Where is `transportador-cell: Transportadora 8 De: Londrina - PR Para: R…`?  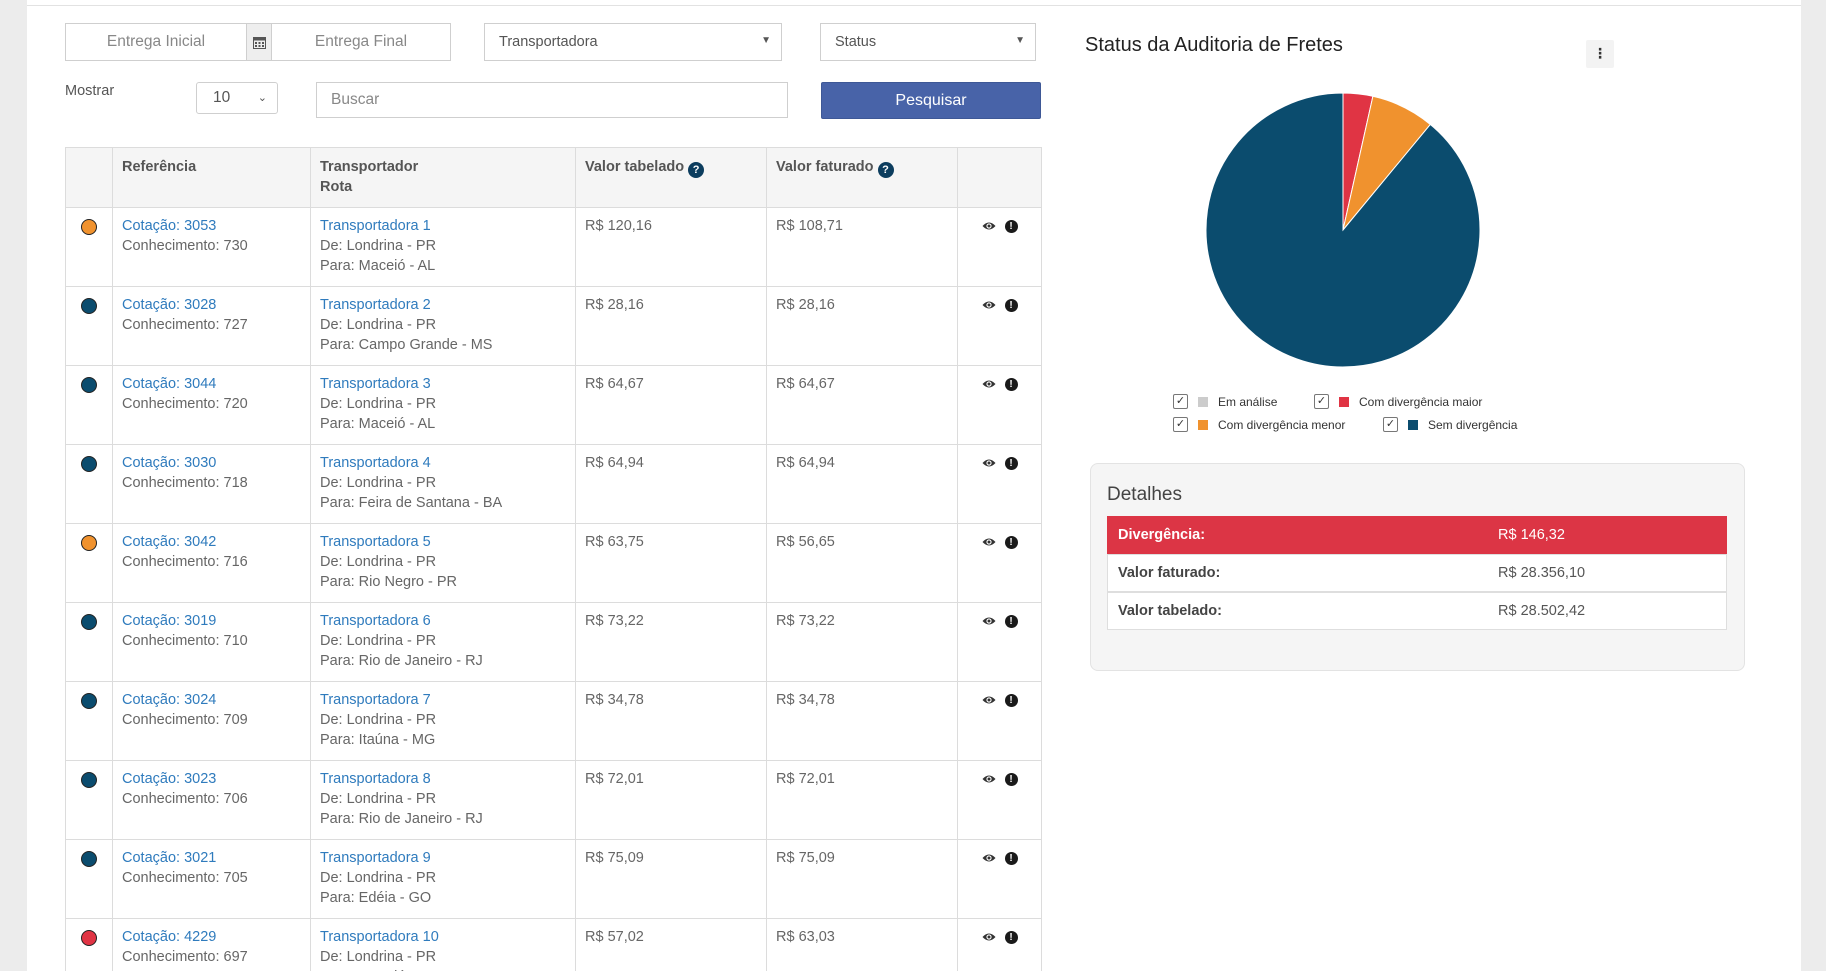 transportador-cell: Transportadora 8 De: Londrina - PR Para: R… is located at coordinates (443, 800).